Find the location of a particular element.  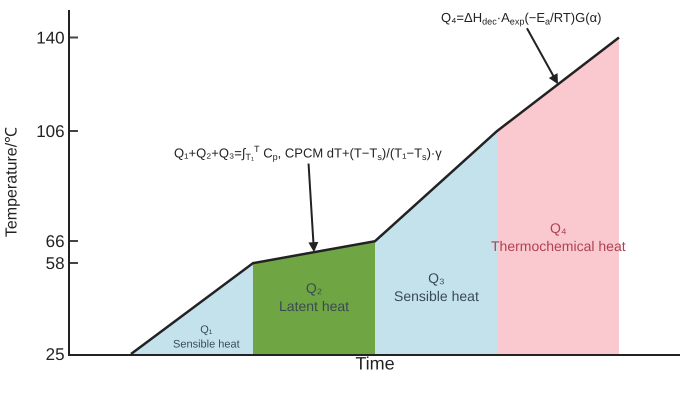

y-axis-title: Temperature/℃ is located at coordinates (12, 182).